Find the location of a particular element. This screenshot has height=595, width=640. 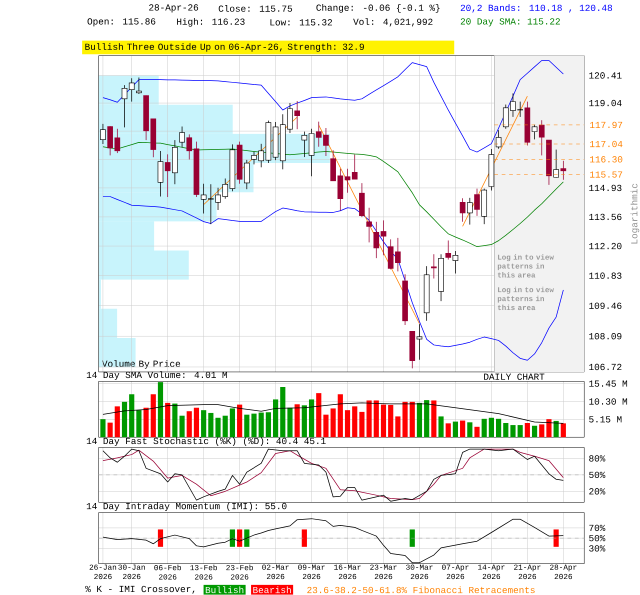

text: Bullish is located at coordinates (225, 590).